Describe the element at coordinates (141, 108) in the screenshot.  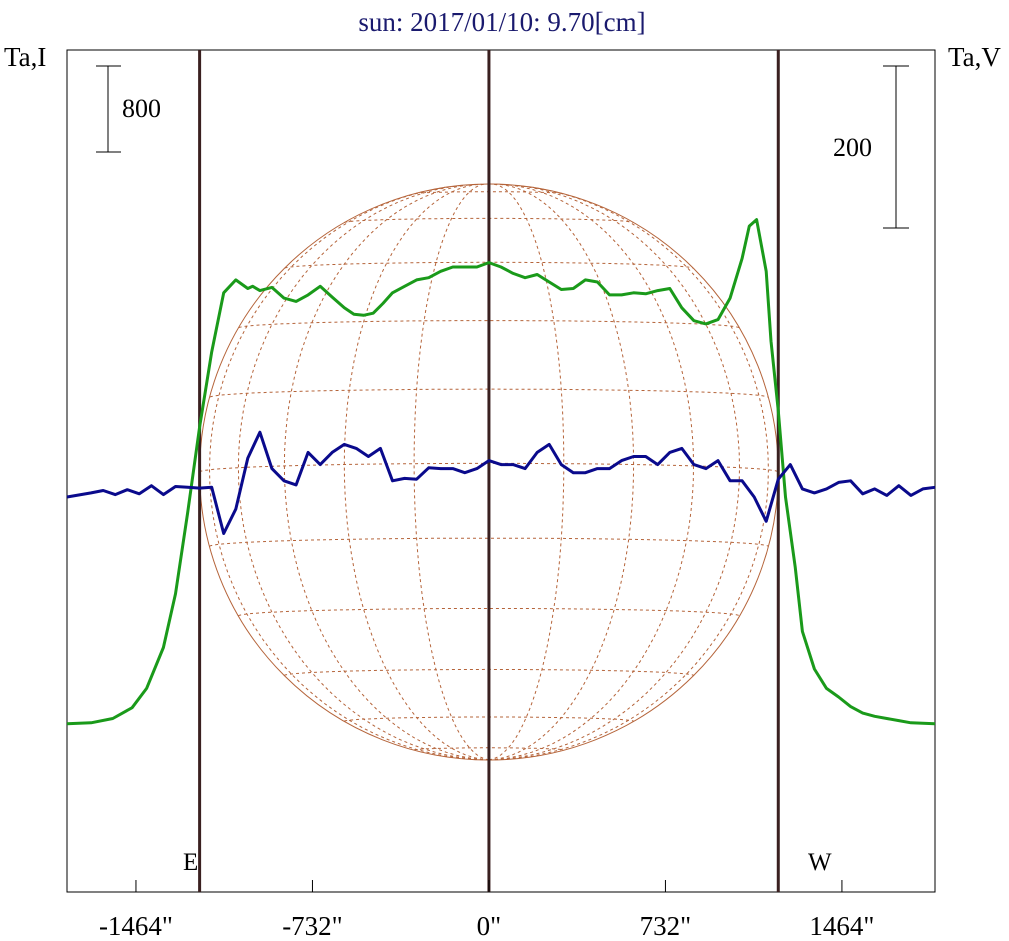
I see `left-scale-bar-label: 800` at that location.